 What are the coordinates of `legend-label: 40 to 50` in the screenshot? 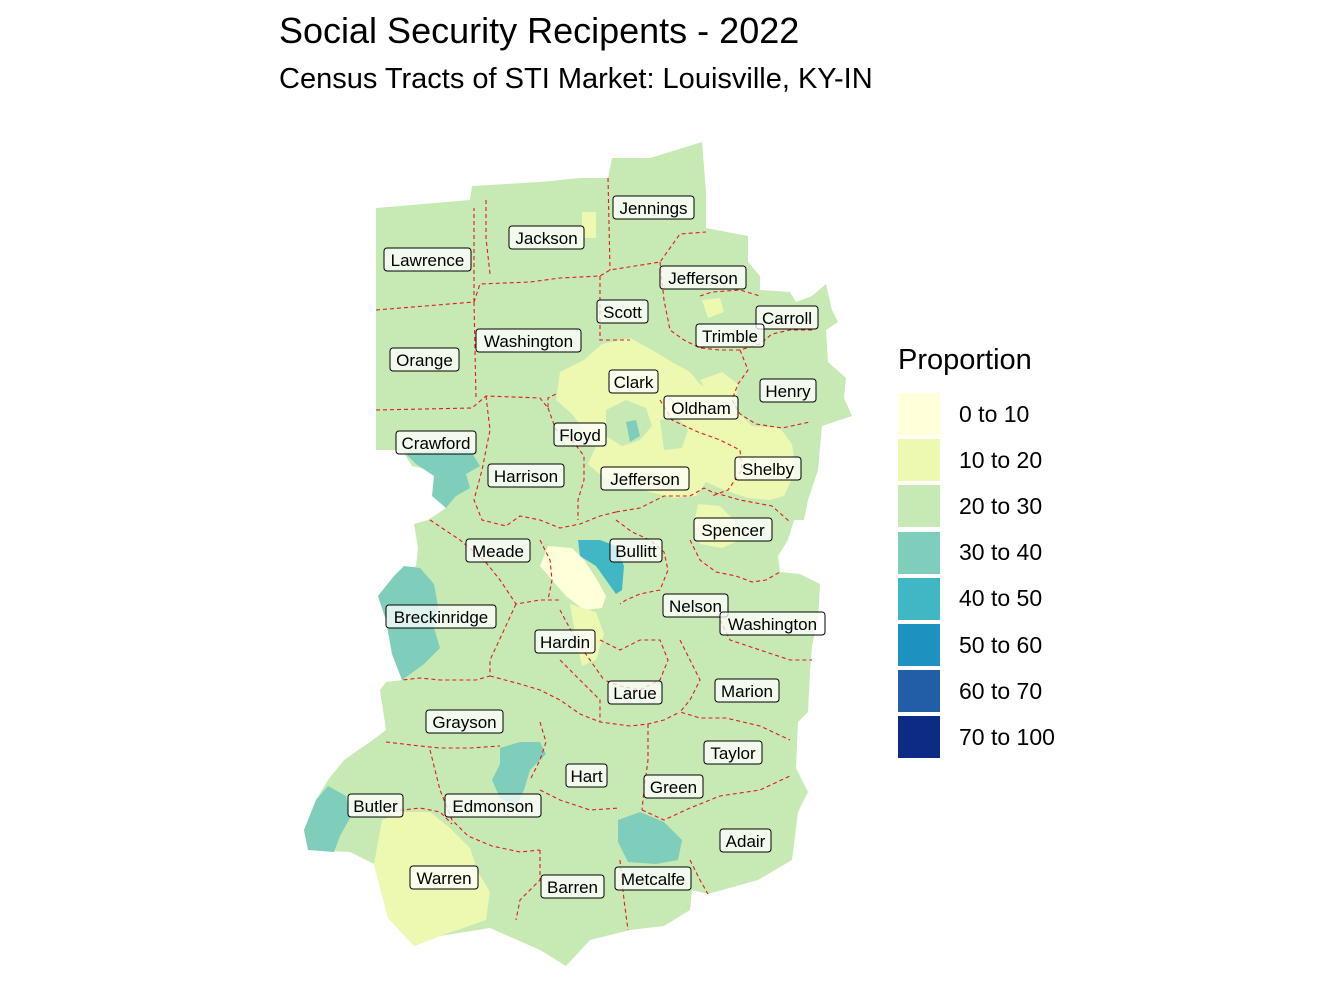 It's located at (1001, 598).